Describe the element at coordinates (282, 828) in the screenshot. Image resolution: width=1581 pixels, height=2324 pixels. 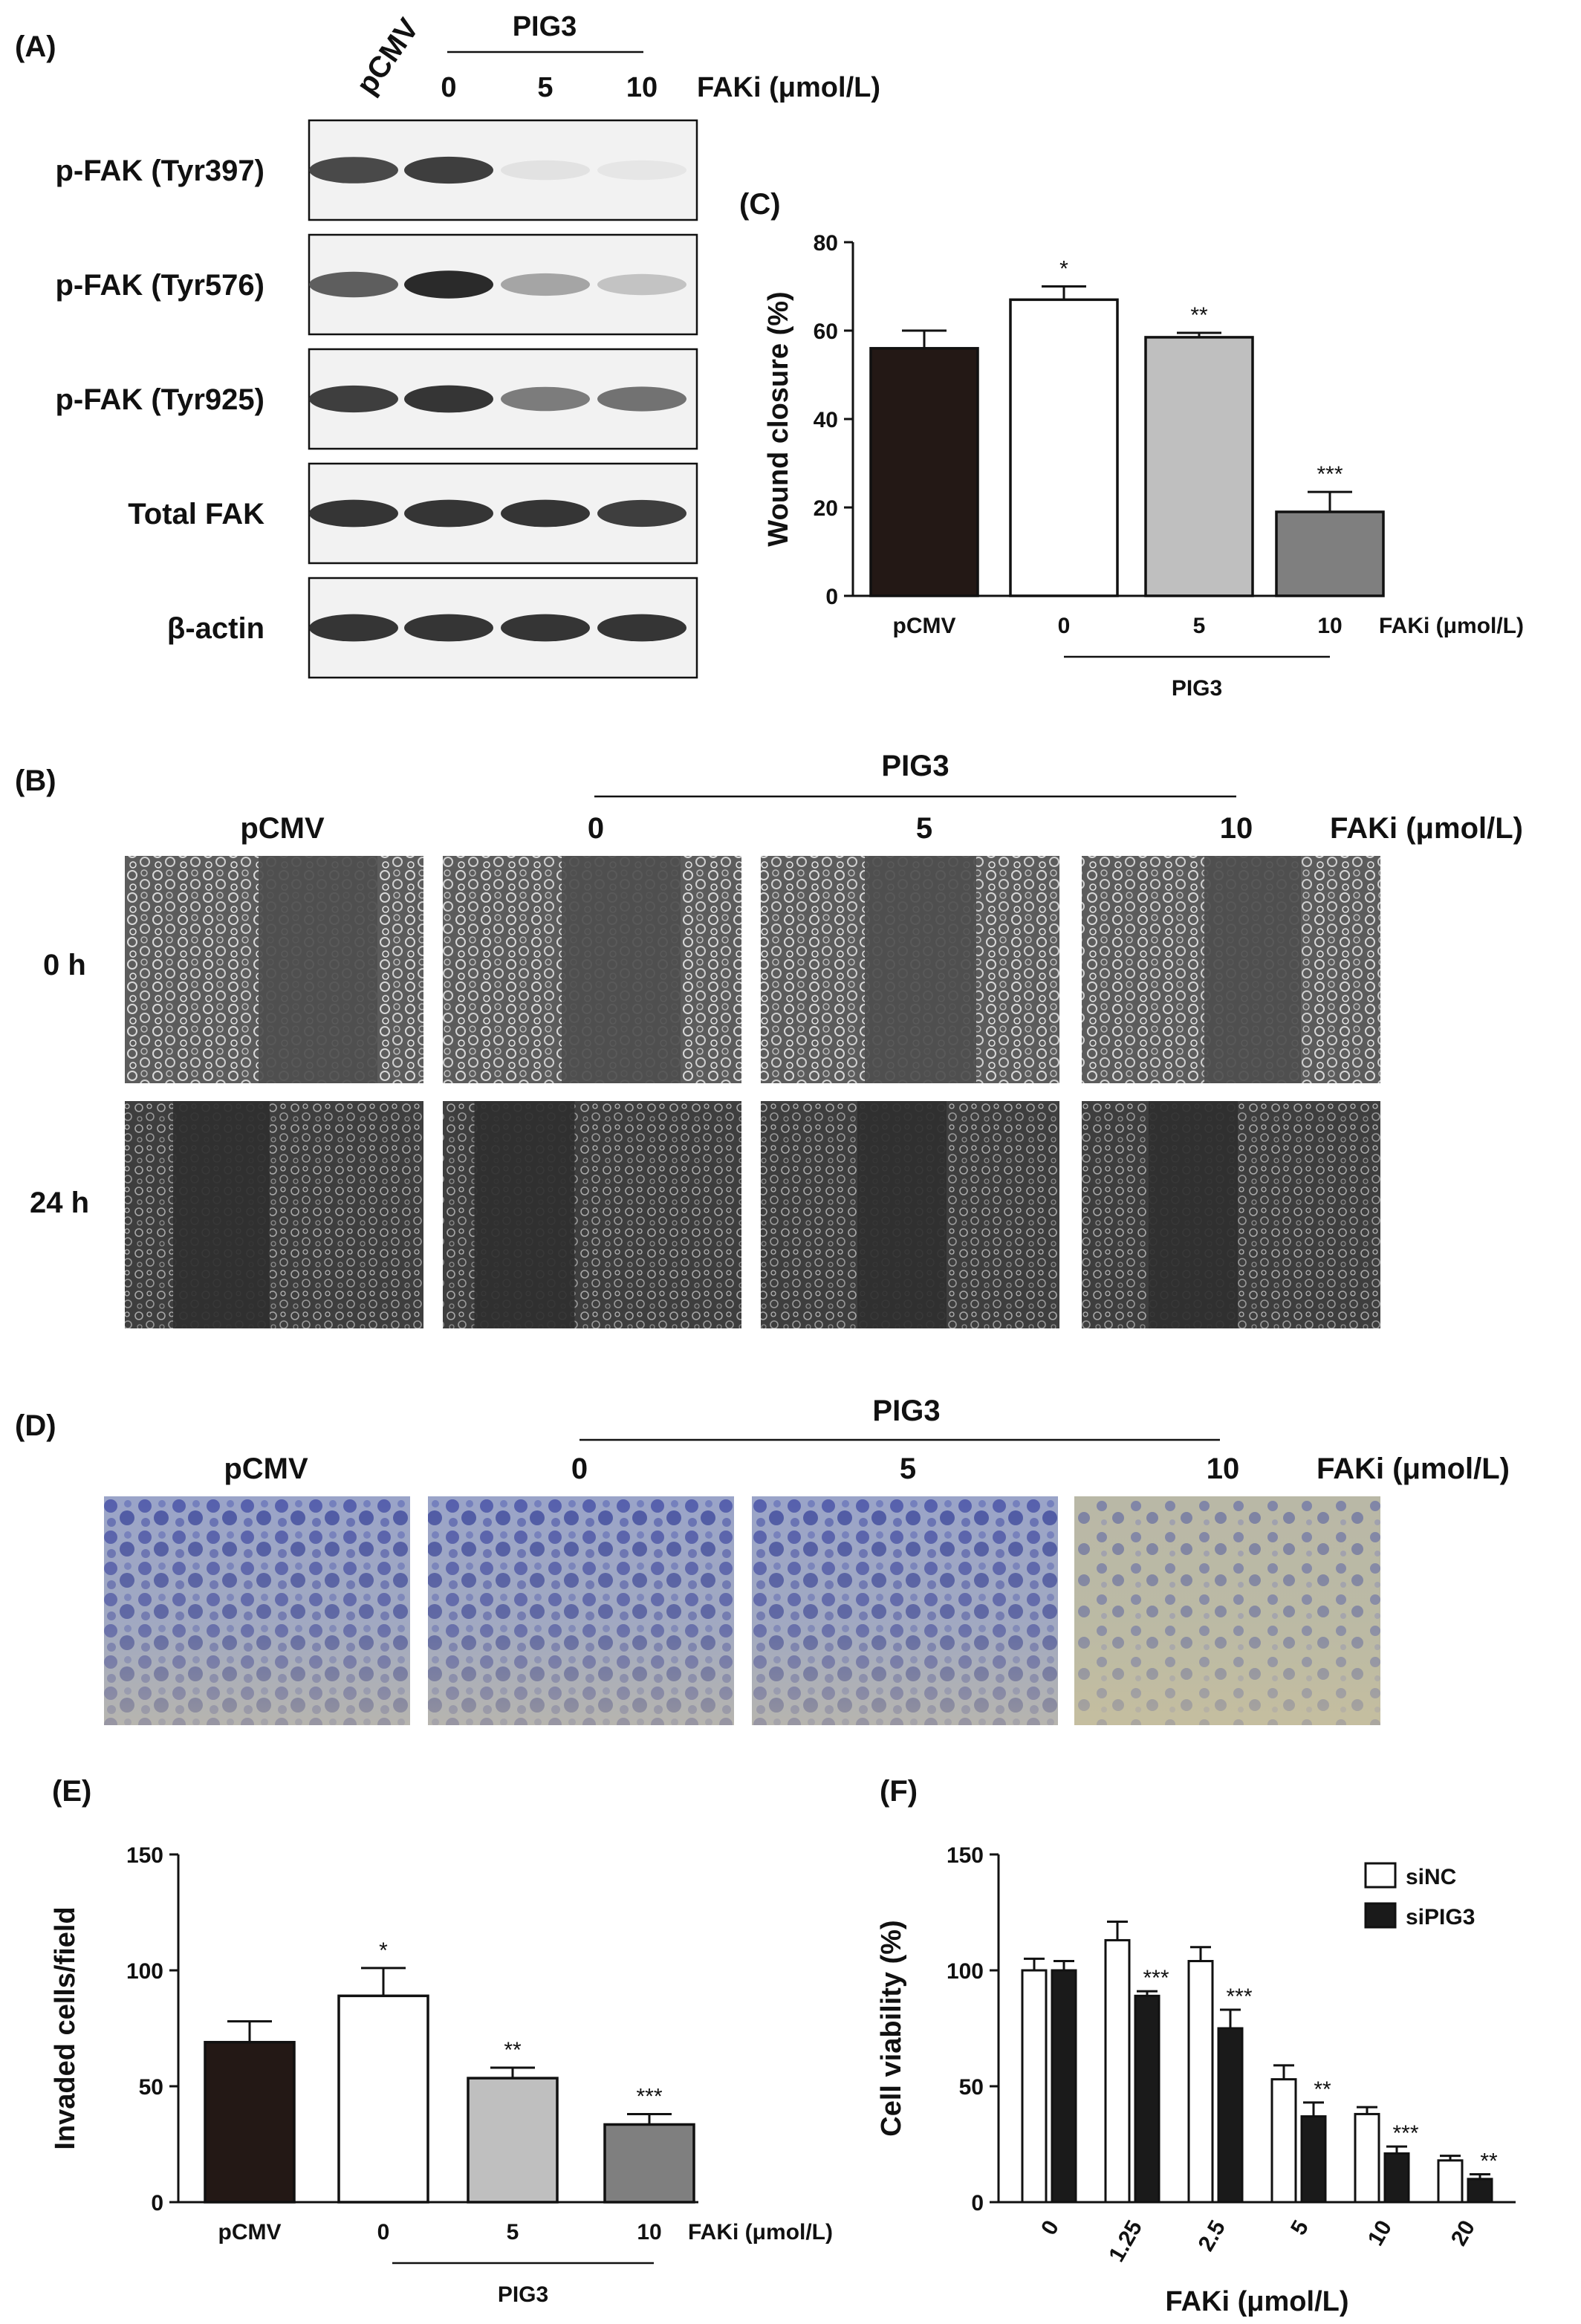
I see `wound-col-pcmv: pCMV` at that location.